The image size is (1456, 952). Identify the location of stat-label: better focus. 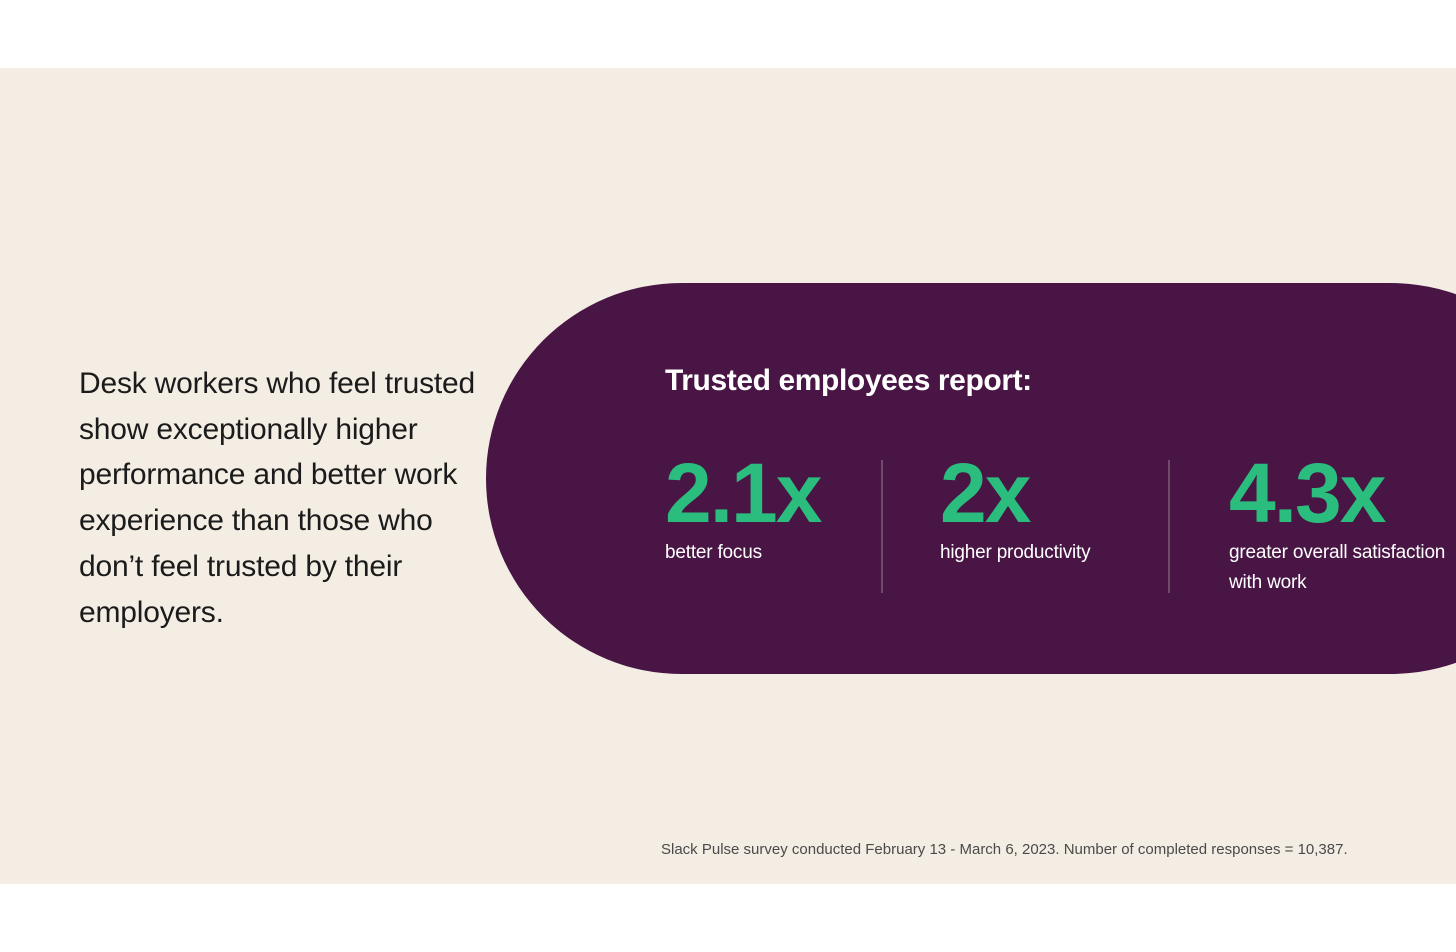
(713, 552).